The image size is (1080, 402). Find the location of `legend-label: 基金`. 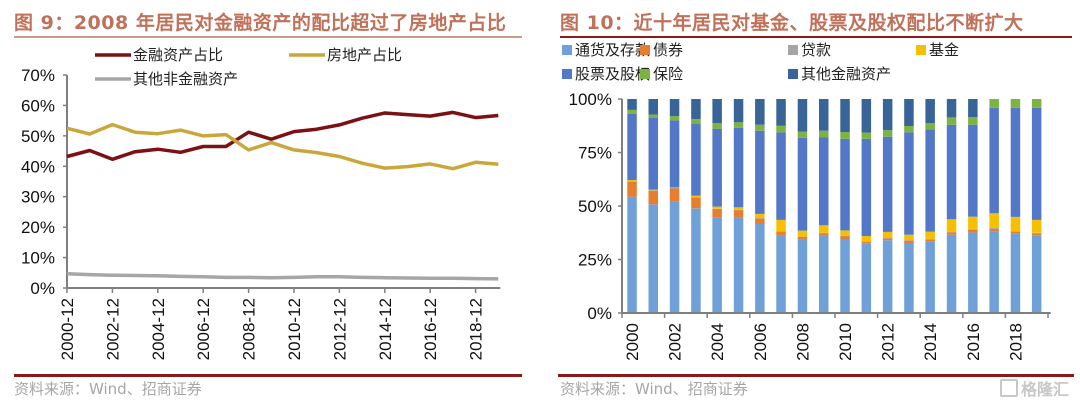

legend-label: 基金 is located at coordinates (944, 50).